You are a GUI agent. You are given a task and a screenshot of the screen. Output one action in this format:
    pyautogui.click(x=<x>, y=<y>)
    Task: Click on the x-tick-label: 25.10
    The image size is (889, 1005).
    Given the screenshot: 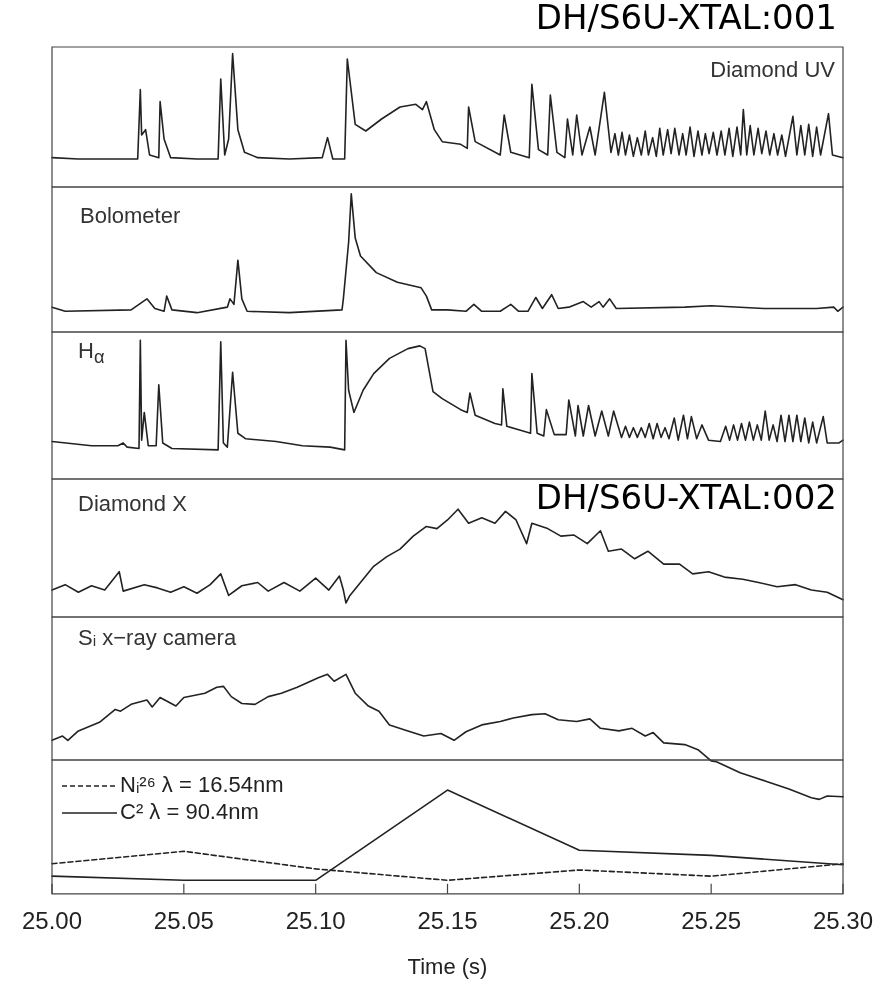 What is the action you would take?
    pyautogui.click(x=315, y=920)
    